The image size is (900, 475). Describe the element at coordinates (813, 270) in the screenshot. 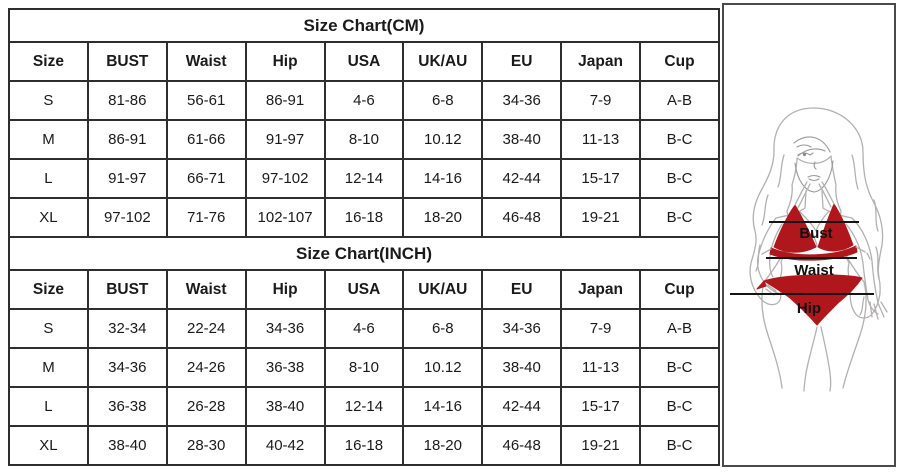

I see `waist-label: Waist` at that location.